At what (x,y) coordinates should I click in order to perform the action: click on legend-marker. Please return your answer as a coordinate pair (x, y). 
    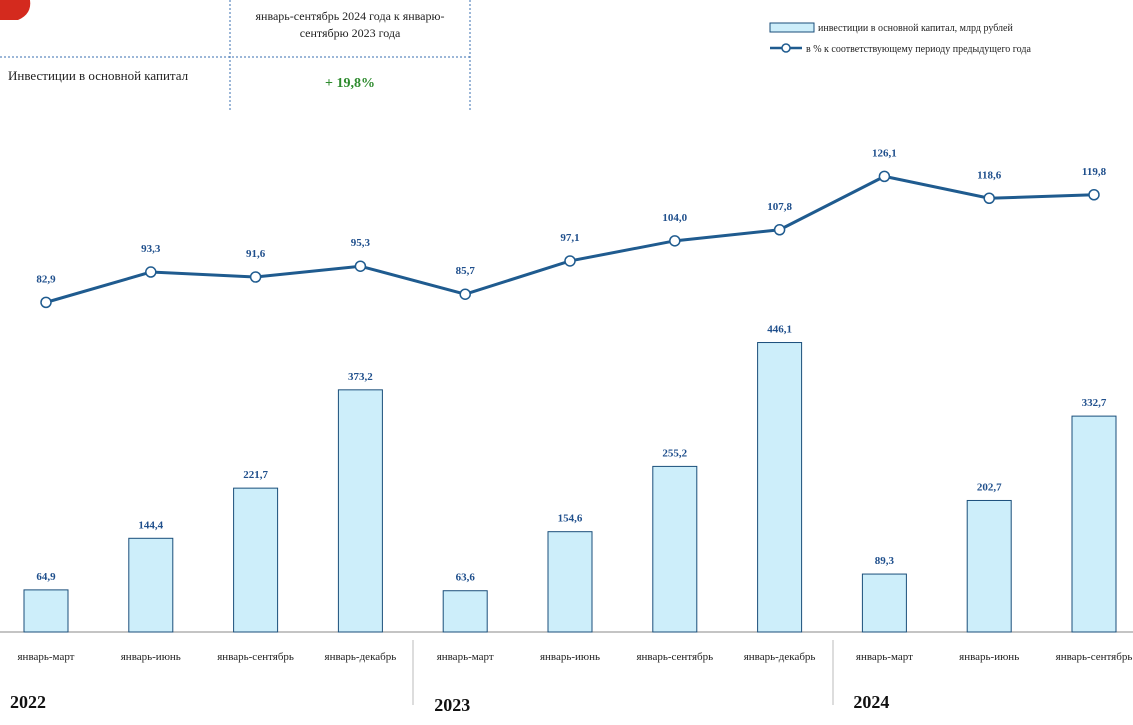
    Looking at the image, I should click on (786, 48).